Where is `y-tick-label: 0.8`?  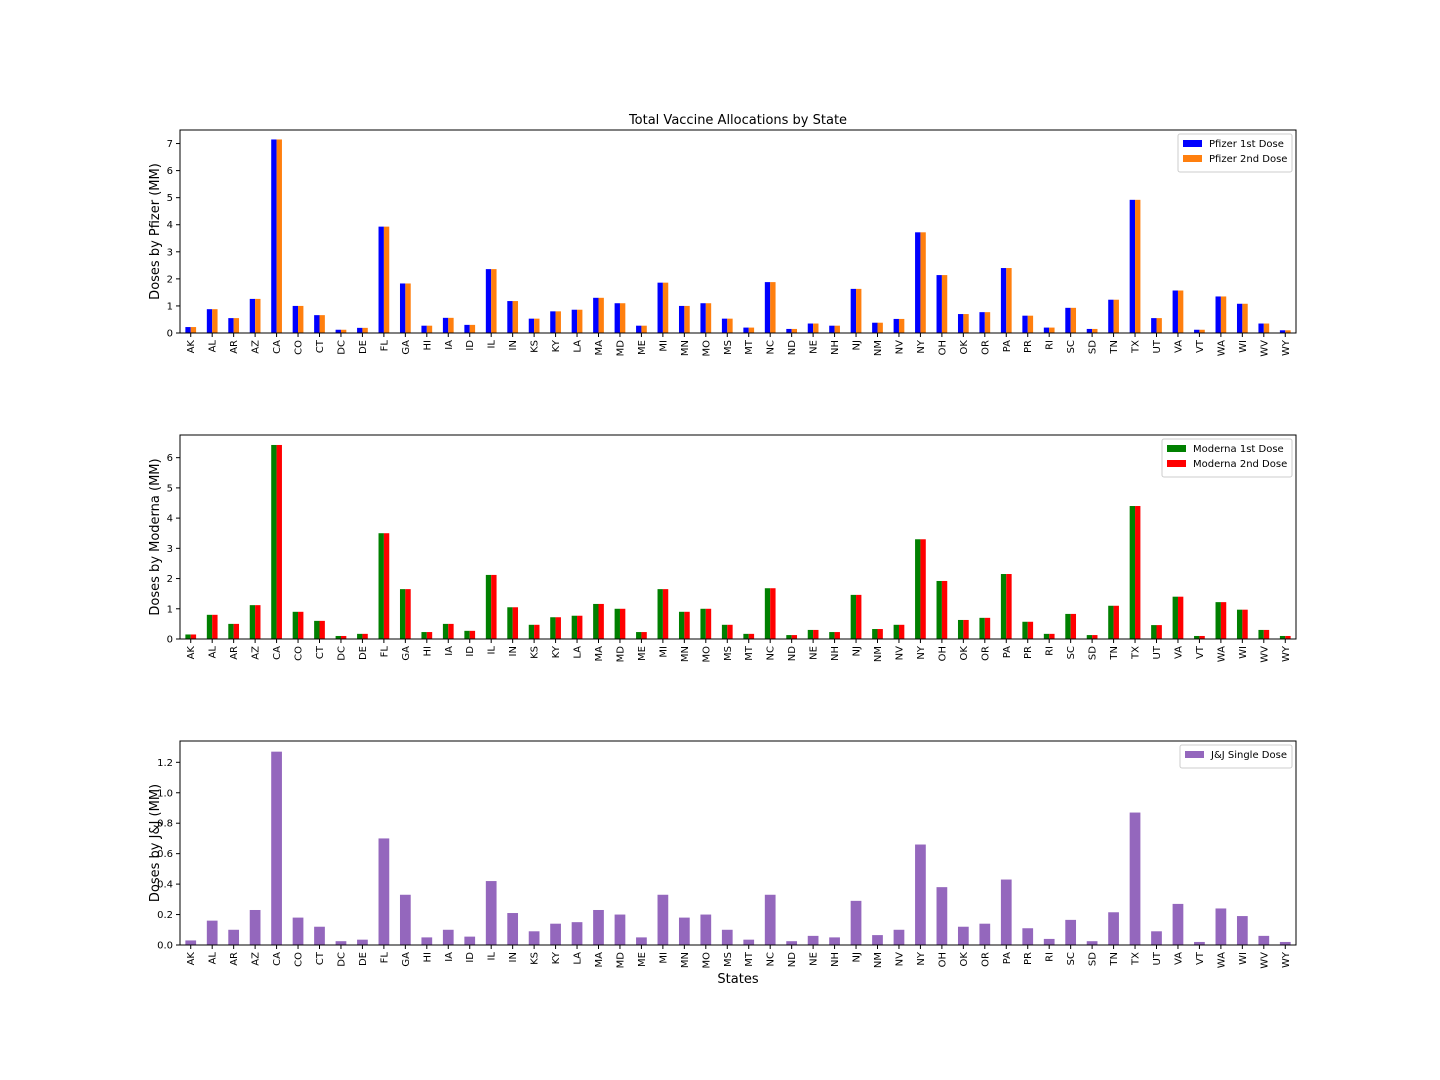 y-tick-label: 0.8 is located at coordinates (165, 824).